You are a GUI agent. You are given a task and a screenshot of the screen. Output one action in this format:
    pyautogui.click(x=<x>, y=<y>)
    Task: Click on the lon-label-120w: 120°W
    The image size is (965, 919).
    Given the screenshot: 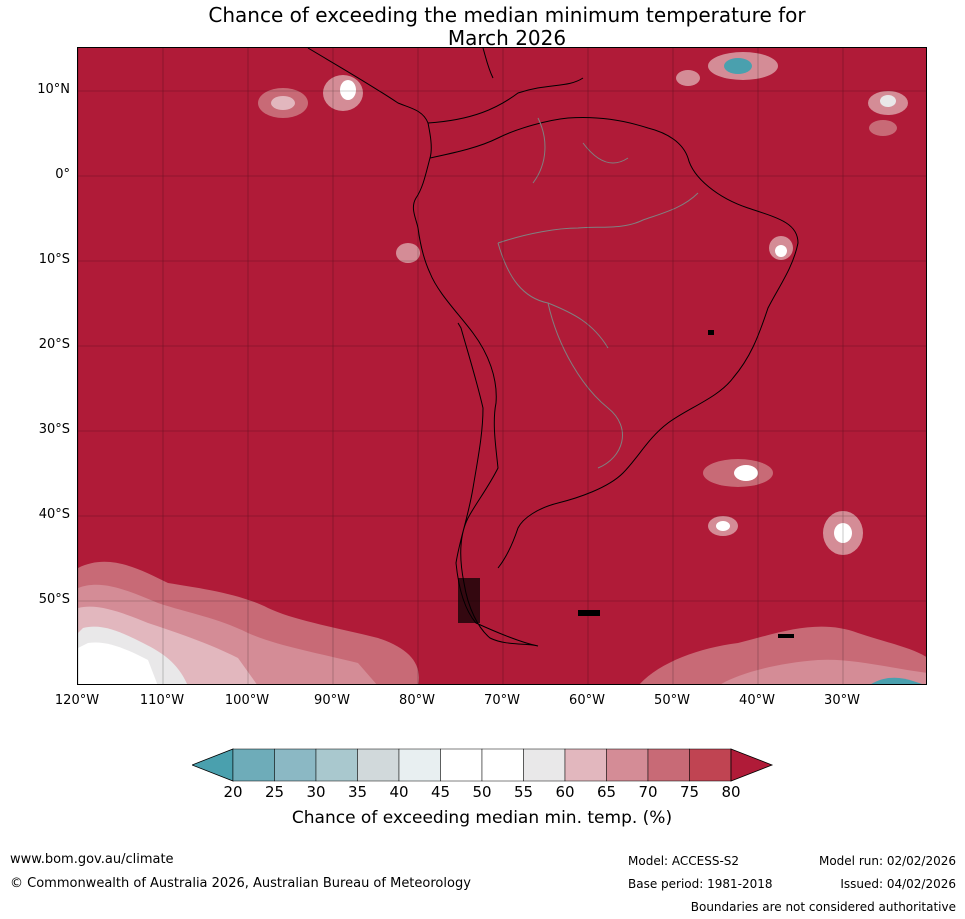 What is the action you would take?
    pyautogui.click(x=77, y=700)
    